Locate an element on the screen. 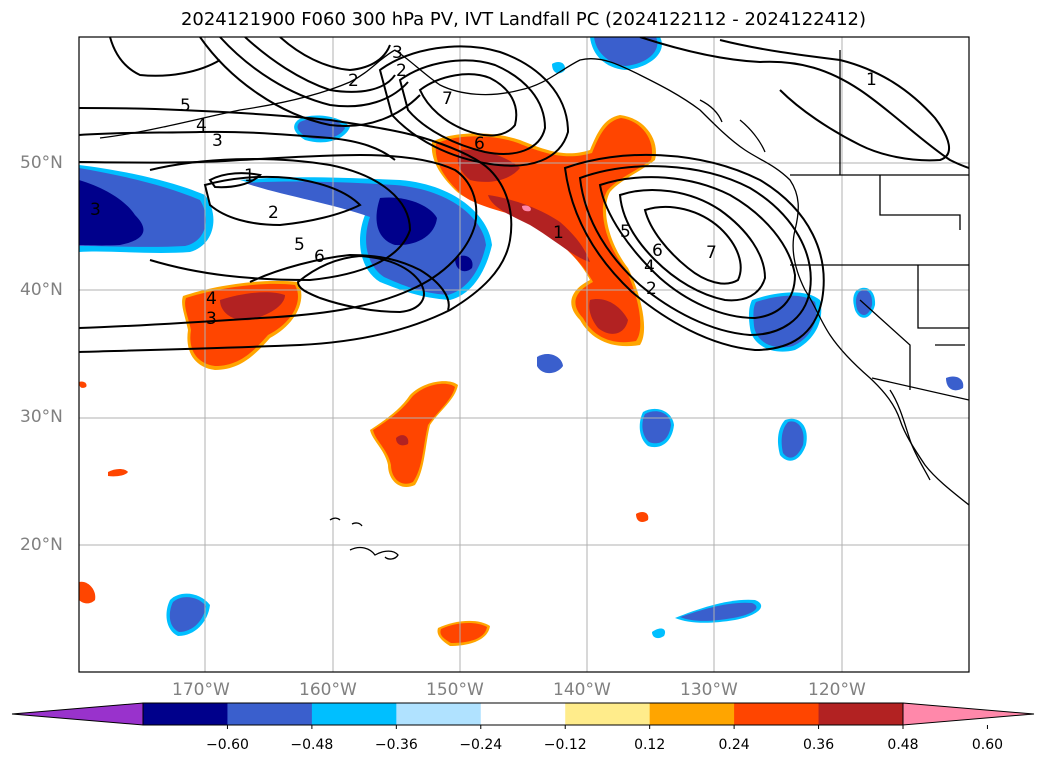 The width and height of the screenshot is (1047, 765). colorbar-tick-label: −0.24 is located at coordinates (481, 745).